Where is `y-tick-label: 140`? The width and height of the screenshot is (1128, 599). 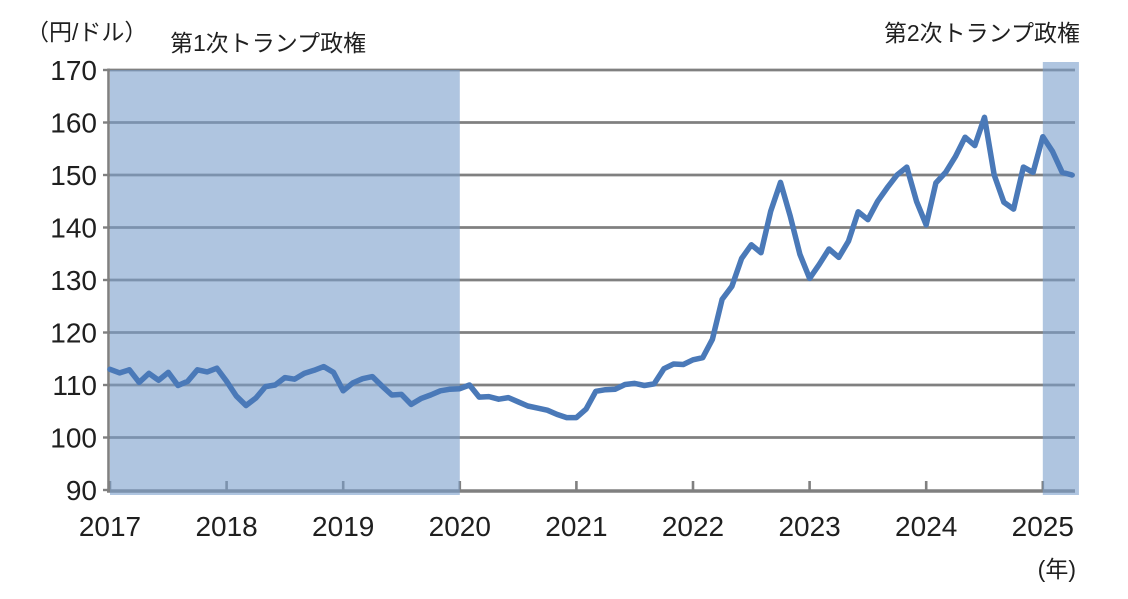
y-tick-label: 140 is located at coordinates (73, 228).